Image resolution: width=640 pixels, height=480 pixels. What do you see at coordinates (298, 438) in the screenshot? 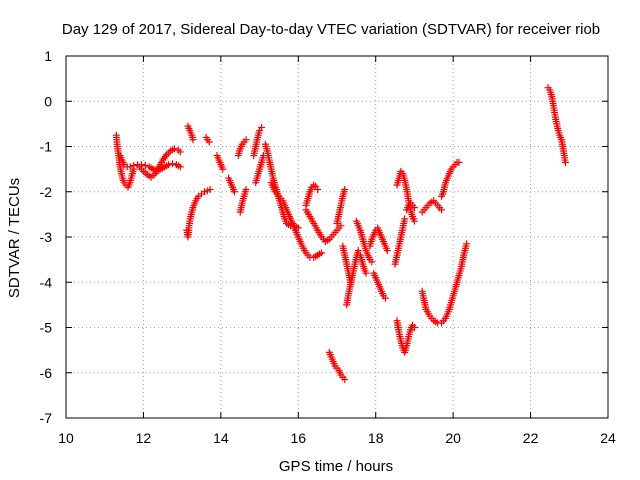
I see `x-tick-label: 16` at bounding box center [298, 438].